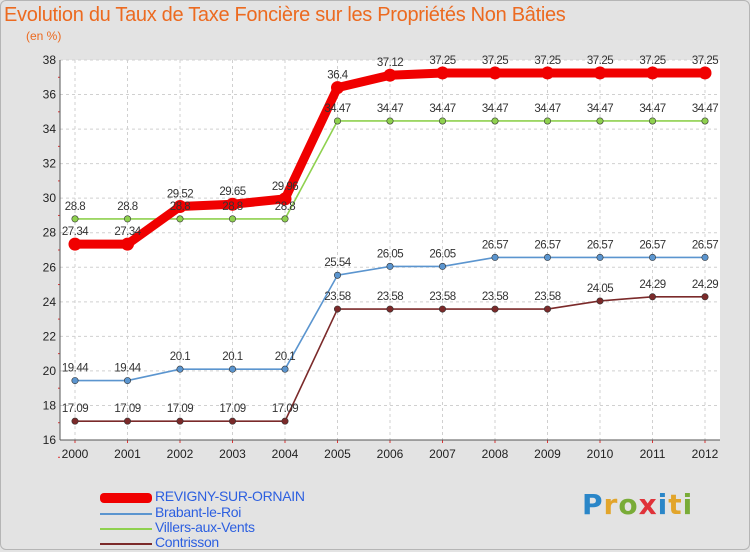  Describe the element at coordinates (198, 512) in the screenshot. I see `legend-label-brabant: Brabant-le-Roi` at that location.